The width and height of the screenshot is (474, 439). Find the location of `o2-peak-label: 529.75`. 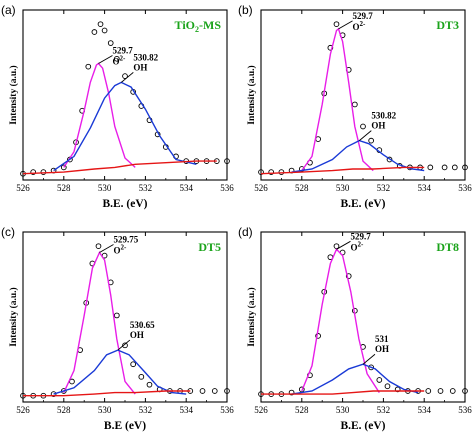

o2-peak-label: 529.75 is located at coordinates (126, 239).